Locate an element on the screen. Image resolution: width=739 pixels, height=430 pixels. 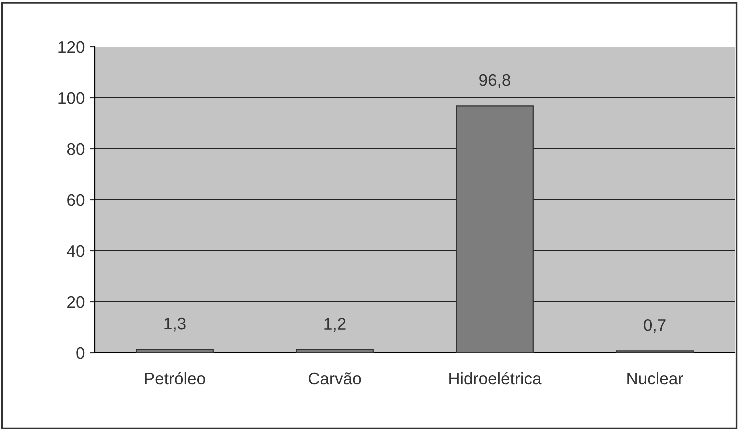
y-tick-label: 120 is located at coordinates (71, 47).